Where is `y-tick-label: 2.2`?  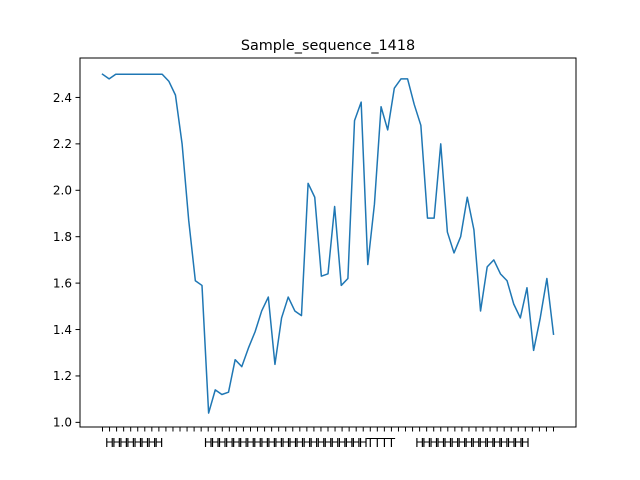 y-tick-label: 2.2 is located at coordinates (62, 144).